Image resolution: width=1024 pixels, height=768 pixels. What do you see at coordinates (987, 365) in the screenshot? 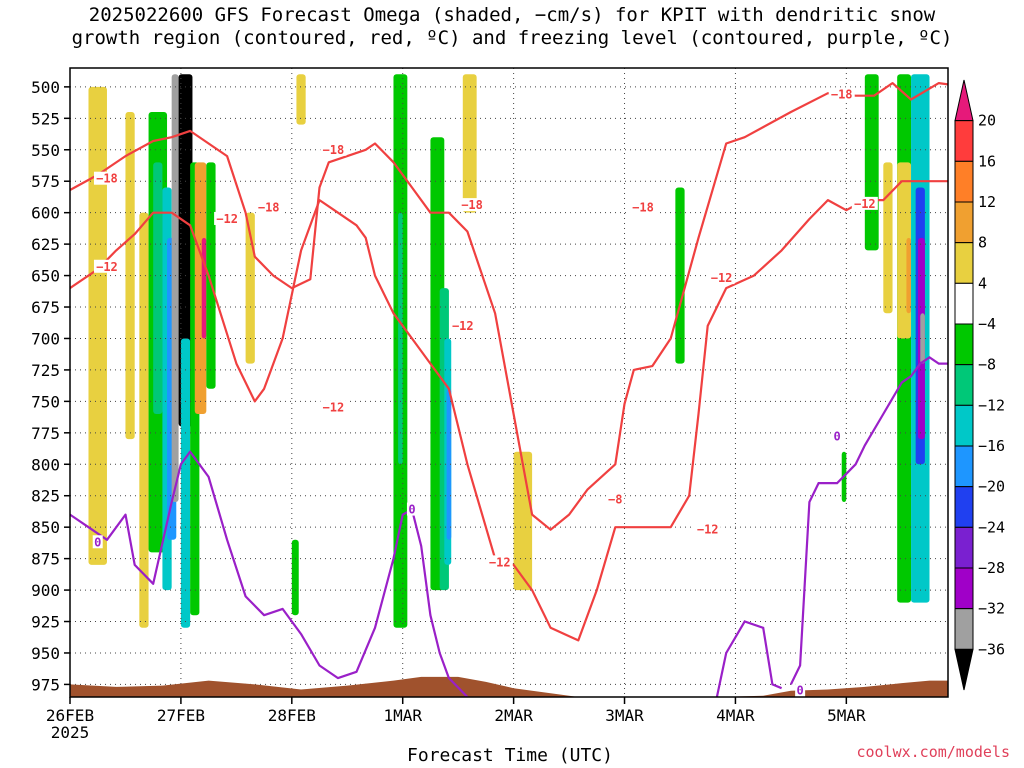
I see `colorbar-label-6: −8` at bounding box center [987, 365].